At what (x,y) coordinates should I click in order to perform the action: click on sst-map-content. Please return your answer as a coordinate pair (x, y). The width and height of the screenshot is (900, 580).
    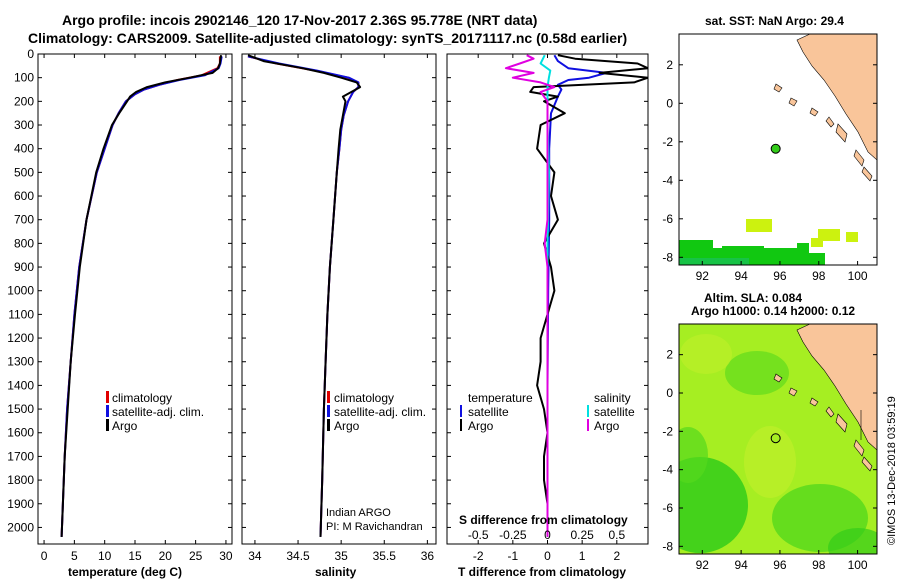
    Looking at the image, I should click on (778, 149).